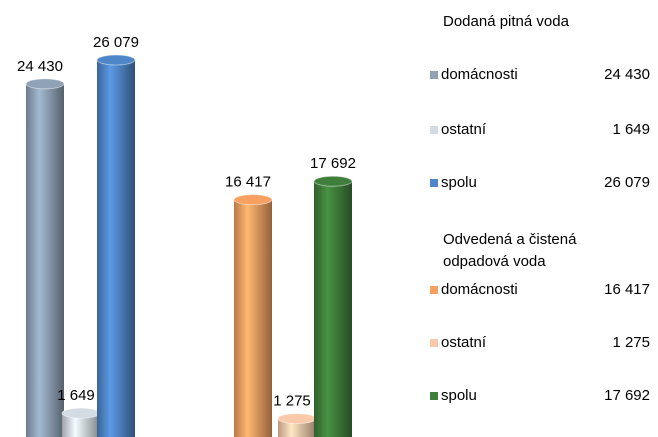  I want to click on legend-title: Odvedená a čistená odpadová voda, so click(510, 250).